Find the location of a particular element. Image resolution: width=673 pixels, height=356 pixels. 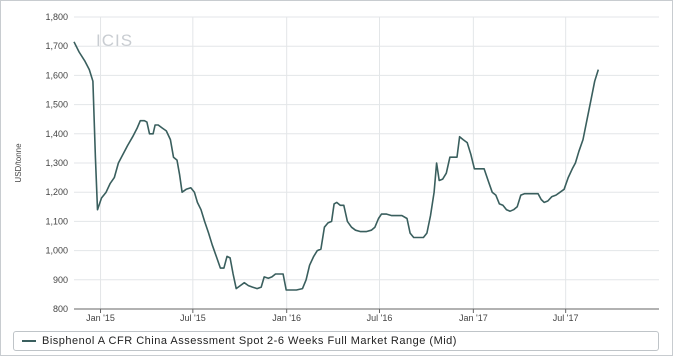

y-tick-label: 1,800 is located at coordinates (56, 17).